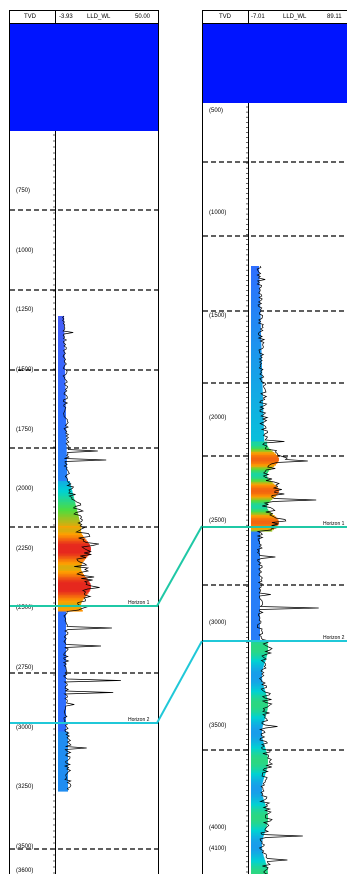 Image resolution: width=347 pixels, height=874 pixels. I want to click on depth-tick-label: (500), so click(216, 111).